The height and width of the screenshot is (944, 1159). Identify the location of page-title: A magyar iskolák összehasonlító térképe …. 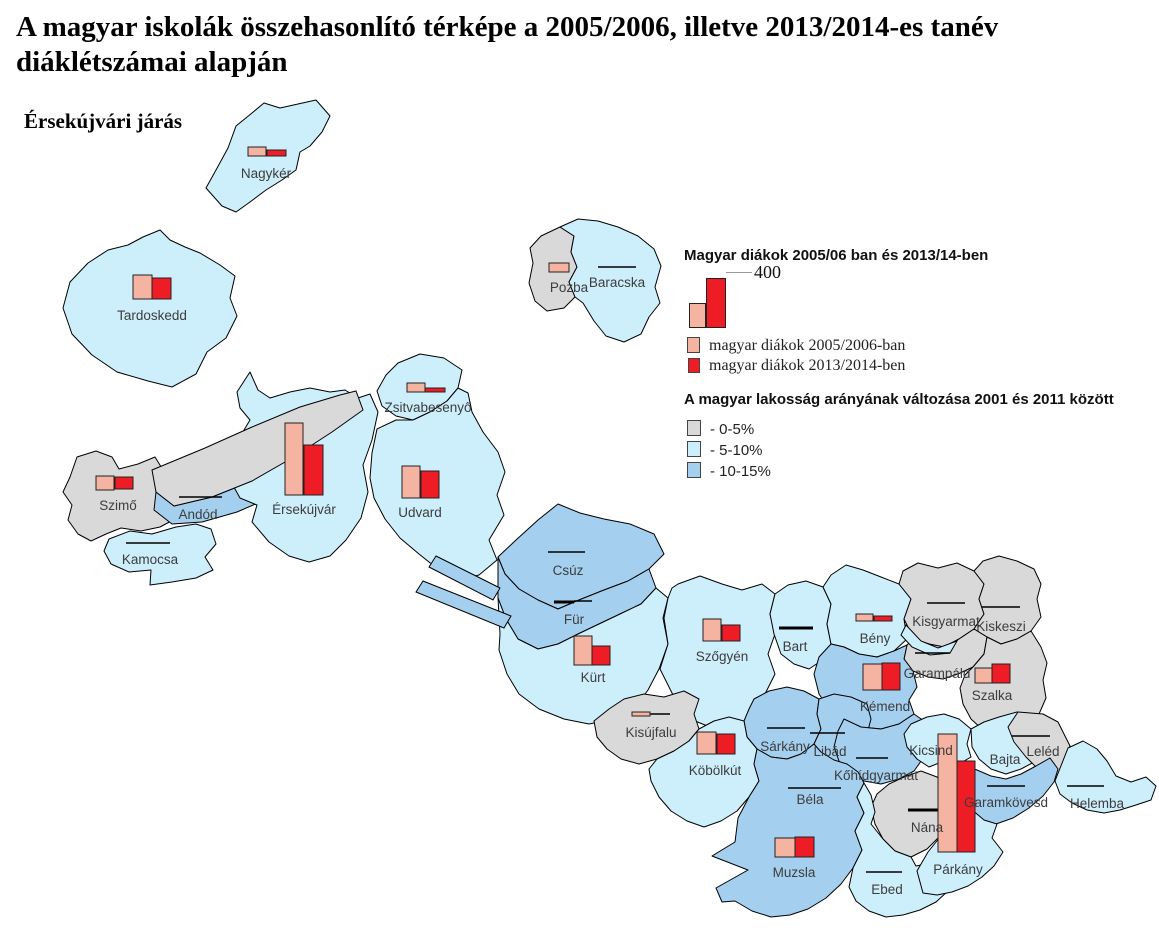
(507, 45).